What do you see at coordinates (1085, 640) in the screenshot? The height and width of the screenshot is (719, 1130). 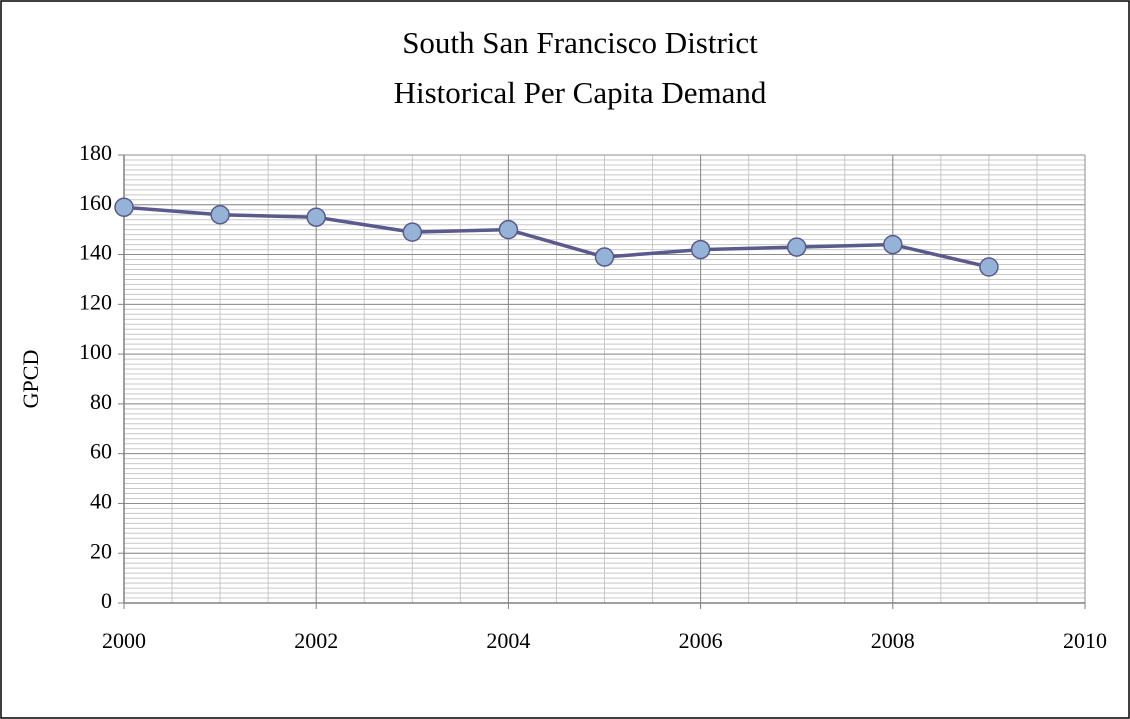 I see `x-tick-label: 2010` at bounding box center [1085, 640].